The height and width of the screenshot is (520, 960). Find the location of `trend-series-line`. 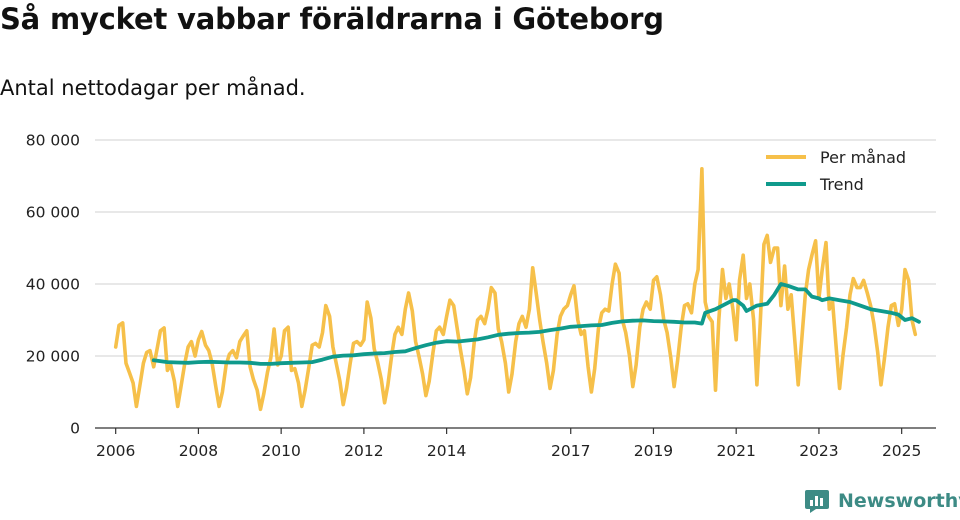

trend-series-line is located at coordinates (536, 324).